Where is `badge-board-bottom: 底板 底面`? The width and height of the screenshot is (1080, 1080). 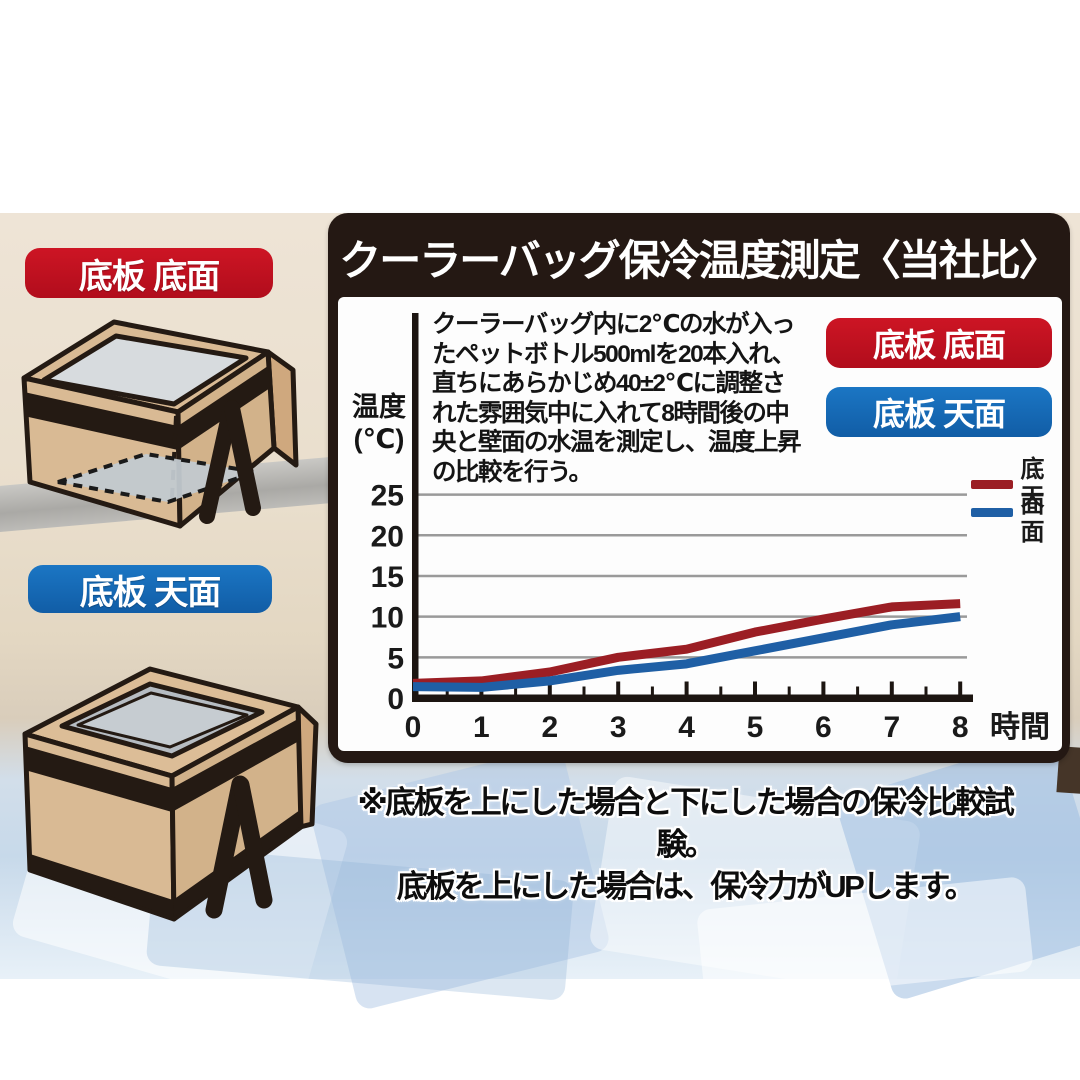
badge-board-bottom: 底板 底面 is located at coordinates (149, 273).